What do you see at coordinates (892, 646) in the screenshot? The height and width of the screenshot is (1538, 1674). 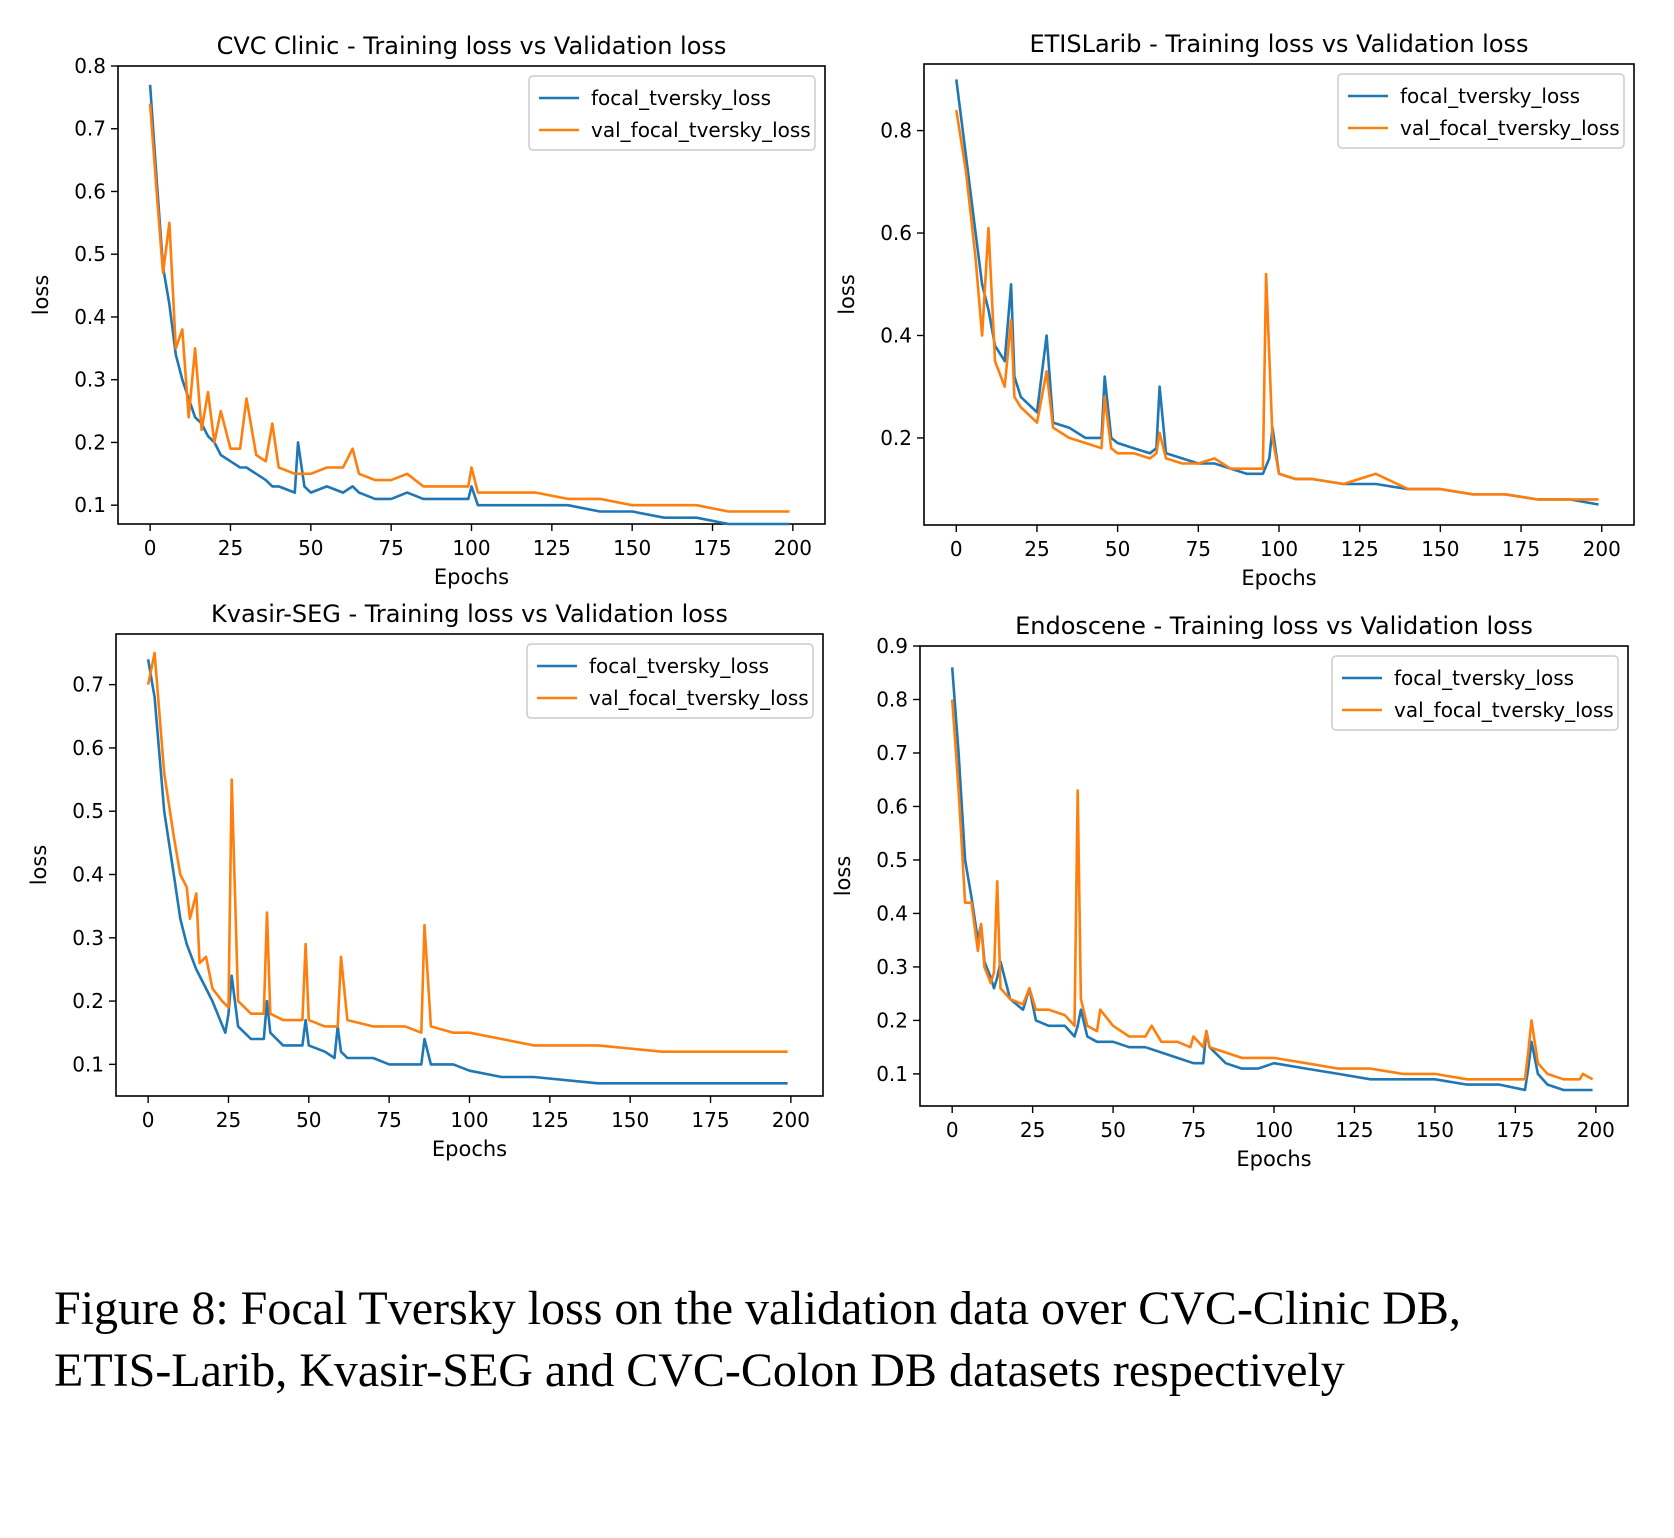 I see `y-tick-label: 0.9` at bounding box center [892, 646].